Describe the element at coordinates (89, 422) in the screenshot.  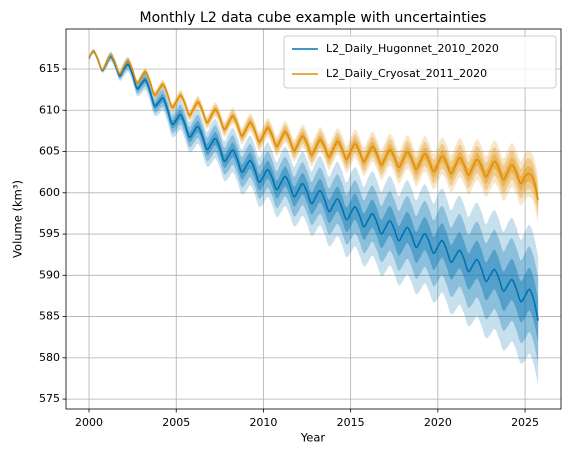
I see `x-tick-label: 2000` at that location.